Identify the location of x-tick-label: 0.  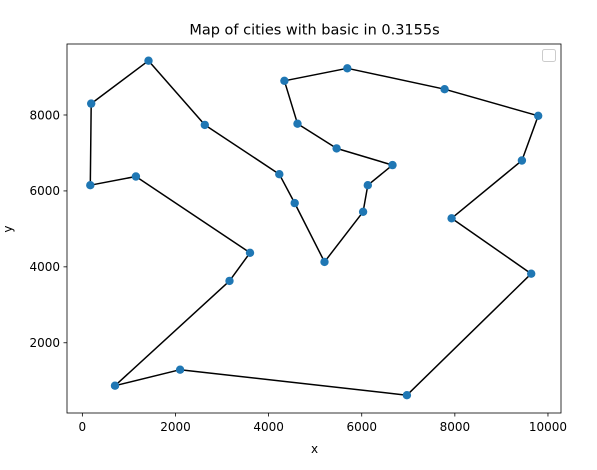
(83, 427).